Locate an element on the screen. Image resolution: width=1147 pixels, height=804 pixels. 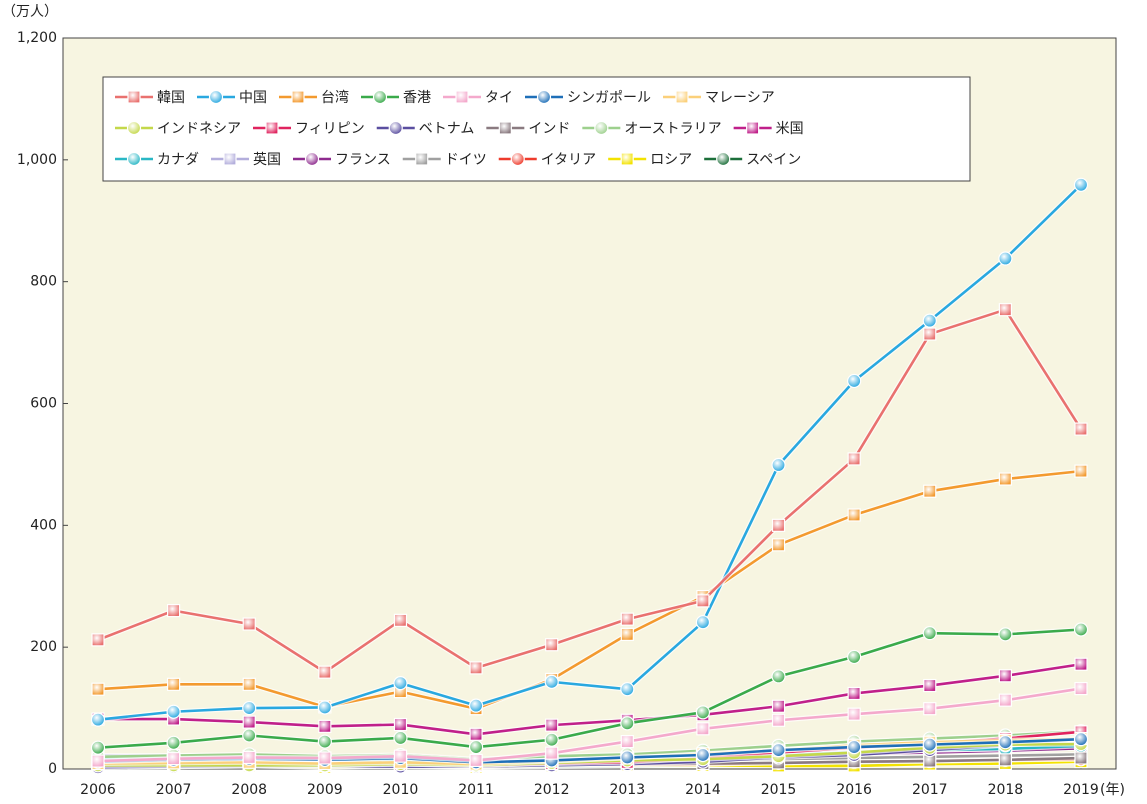
x-tick-label: 2012 is located at coordinates (552, 790).